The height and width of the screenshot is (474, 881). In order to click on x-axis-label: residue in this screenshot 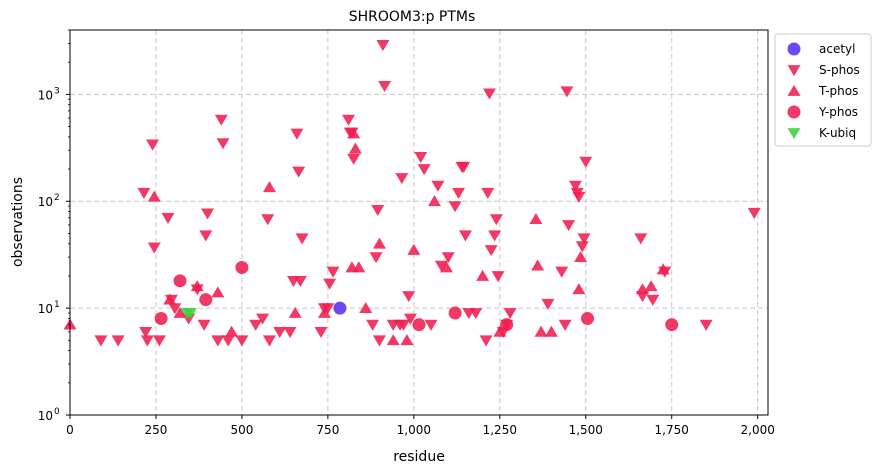, I will do `click(419, 457)`.